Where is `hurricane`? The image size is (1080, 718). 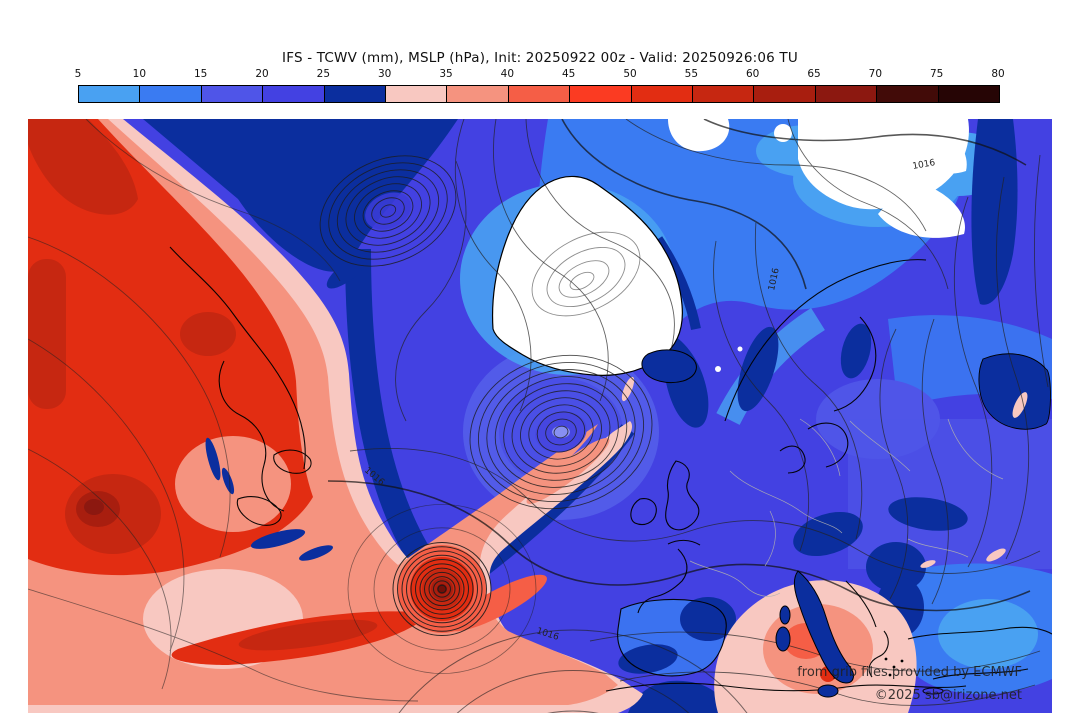
hurricane is located at coordinates (442, 589).